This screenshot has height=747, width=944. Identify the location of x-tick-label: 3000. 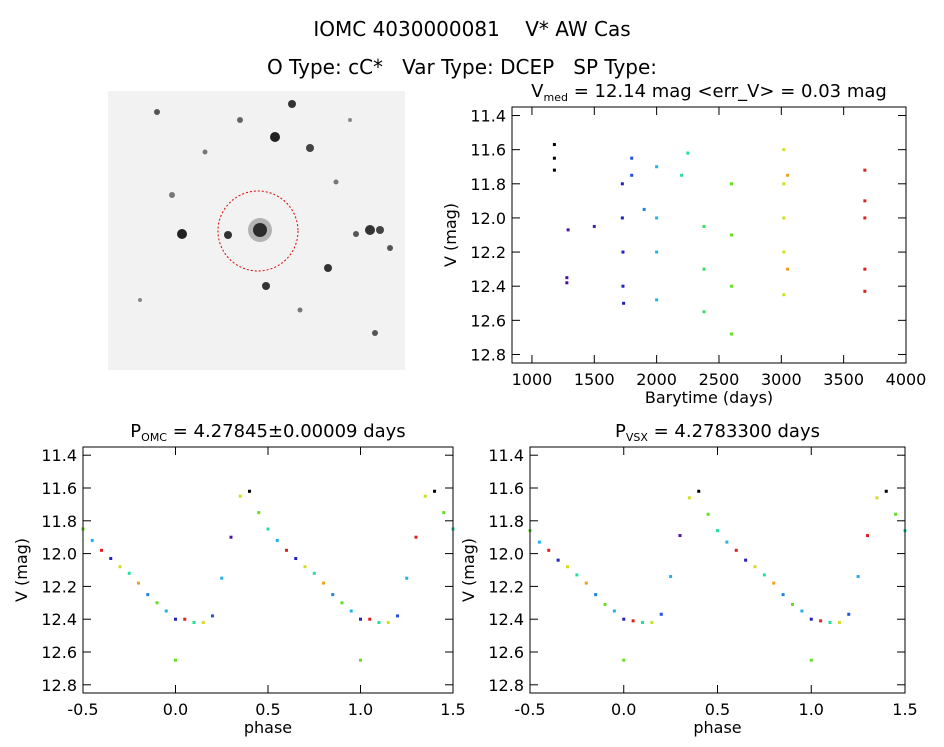
(781, 379).